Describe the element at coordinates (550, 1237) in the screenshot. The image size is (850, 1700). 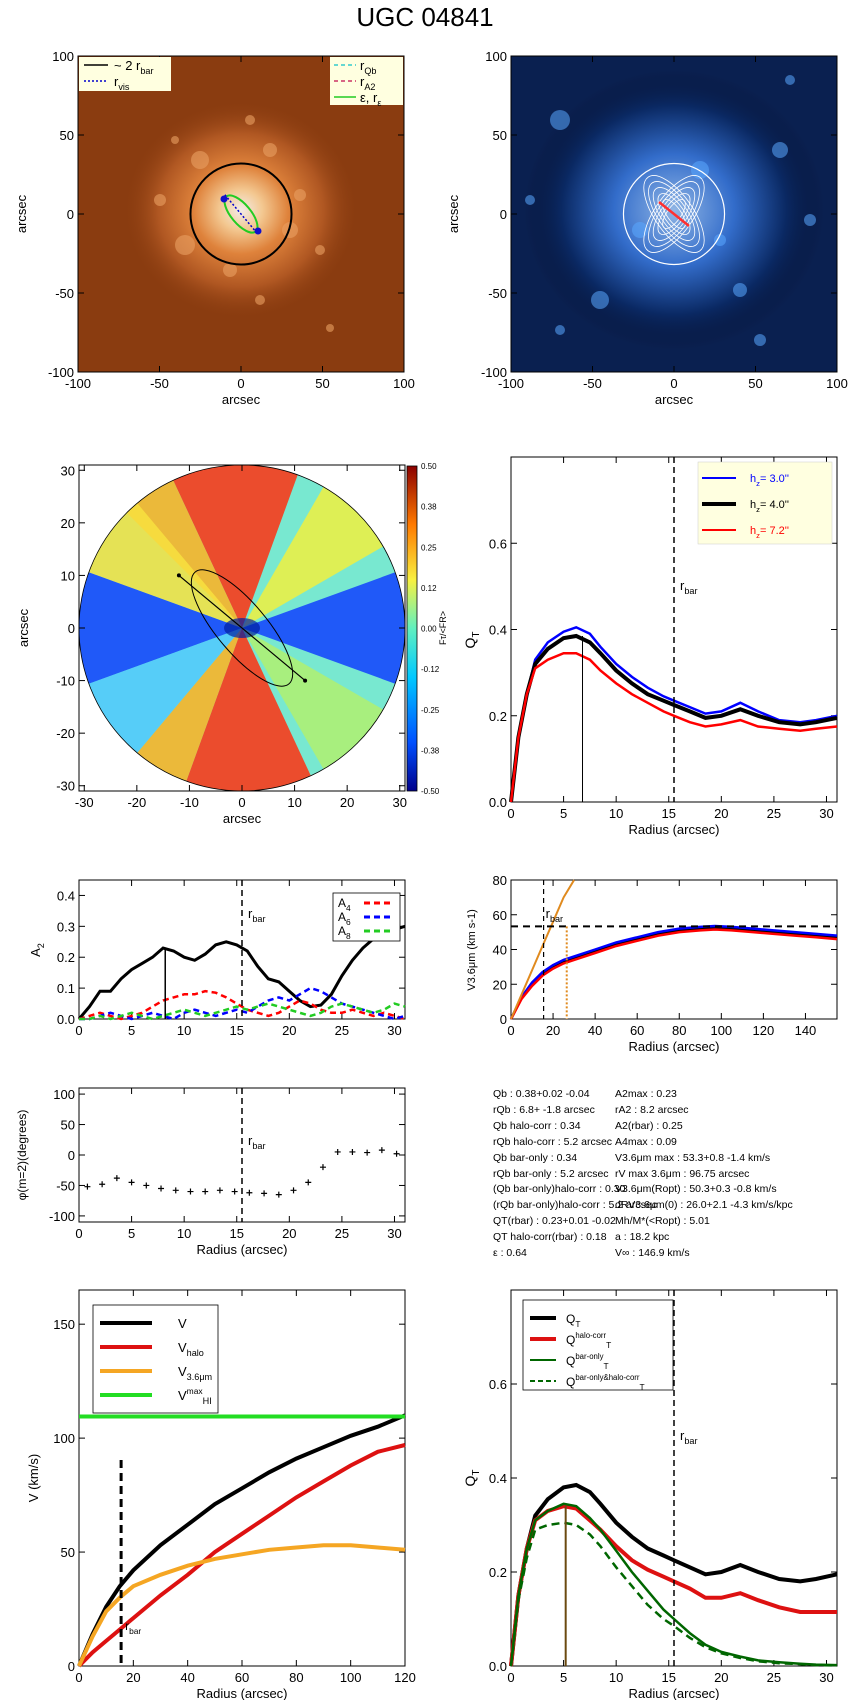
I see `param-qt-halo-corr-rbar: QT halo-corr(rbar) : 0.18` at that location.